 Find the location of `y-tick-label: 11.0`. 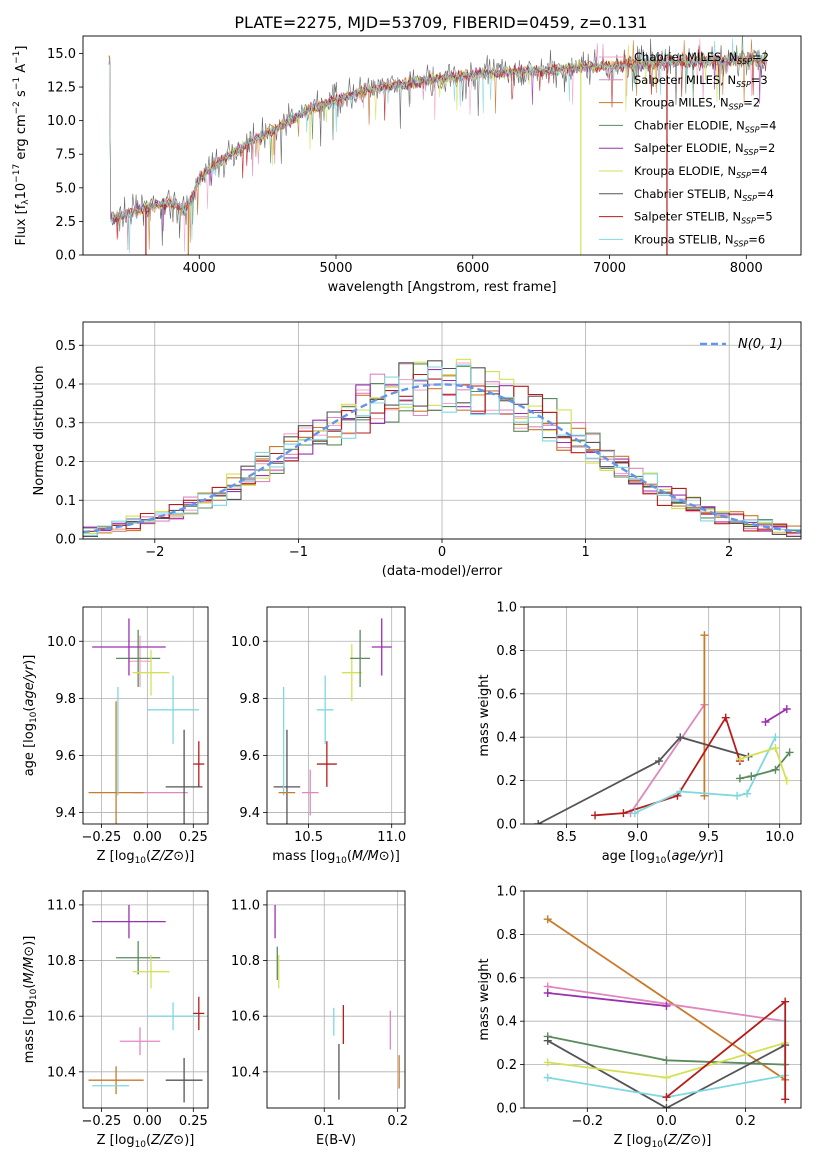

y-tick-label: 11.0 is located at coordinates (61, 905).